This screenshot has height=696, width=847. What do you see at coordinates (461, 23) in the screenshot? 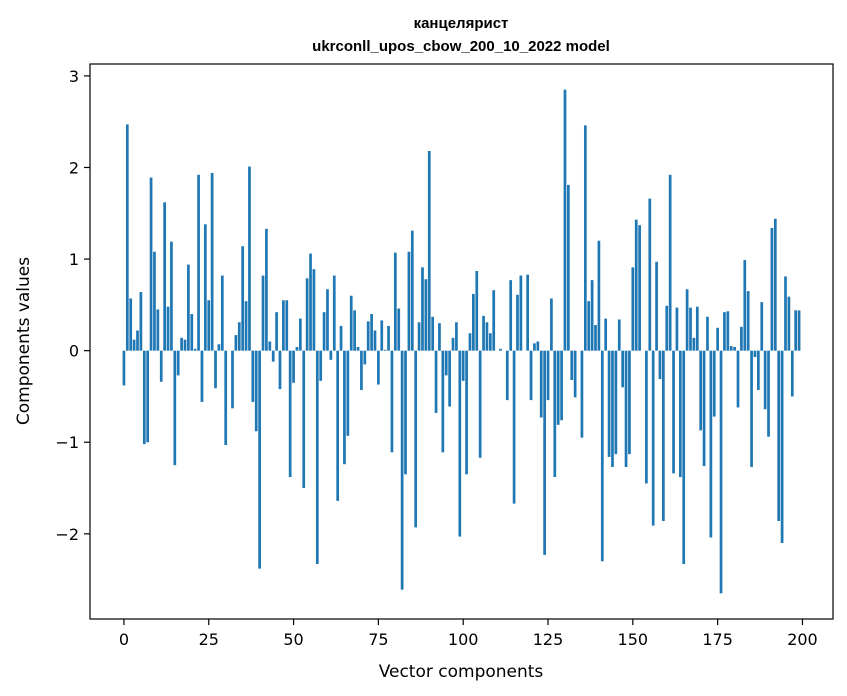
I see `chart-title-line1: канцелярист` at bounding box center [461, 23].